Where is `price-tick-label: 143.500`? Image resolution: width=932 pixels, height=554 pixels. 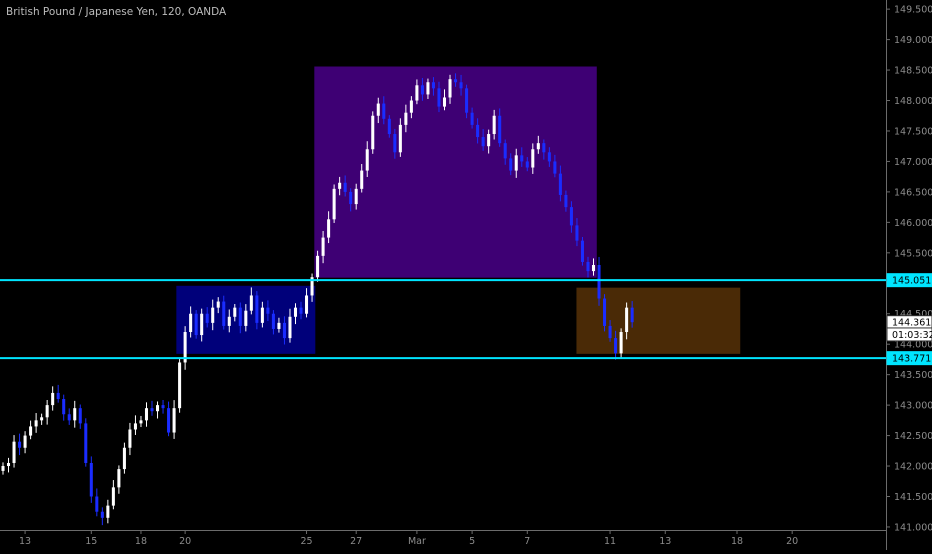
price-tick-label: 143.500 is located at coordinates (913, 375).